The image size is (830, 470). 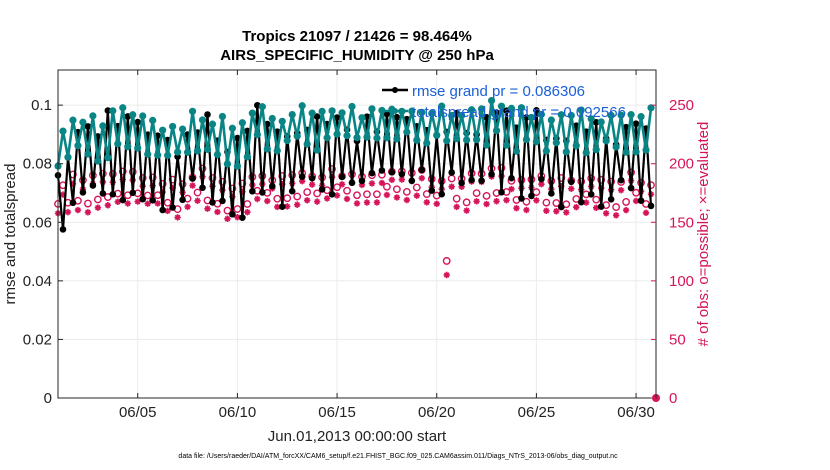 What do you see at coordinates (437, 412) in the screenshot?
I see `x-tick-label: 06/20` at bounding box center [437, 412].